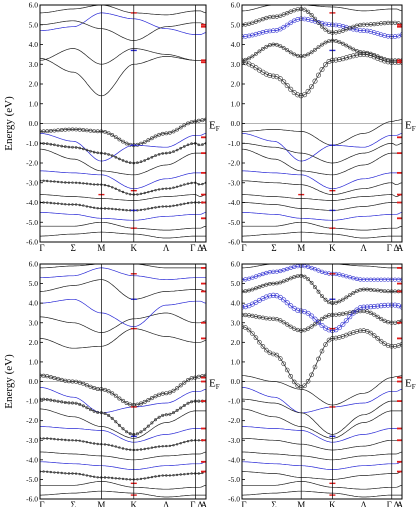 This screenshot has height=507, width=416. I want to click on y-tick-label: 2.0, so click(236, 342).